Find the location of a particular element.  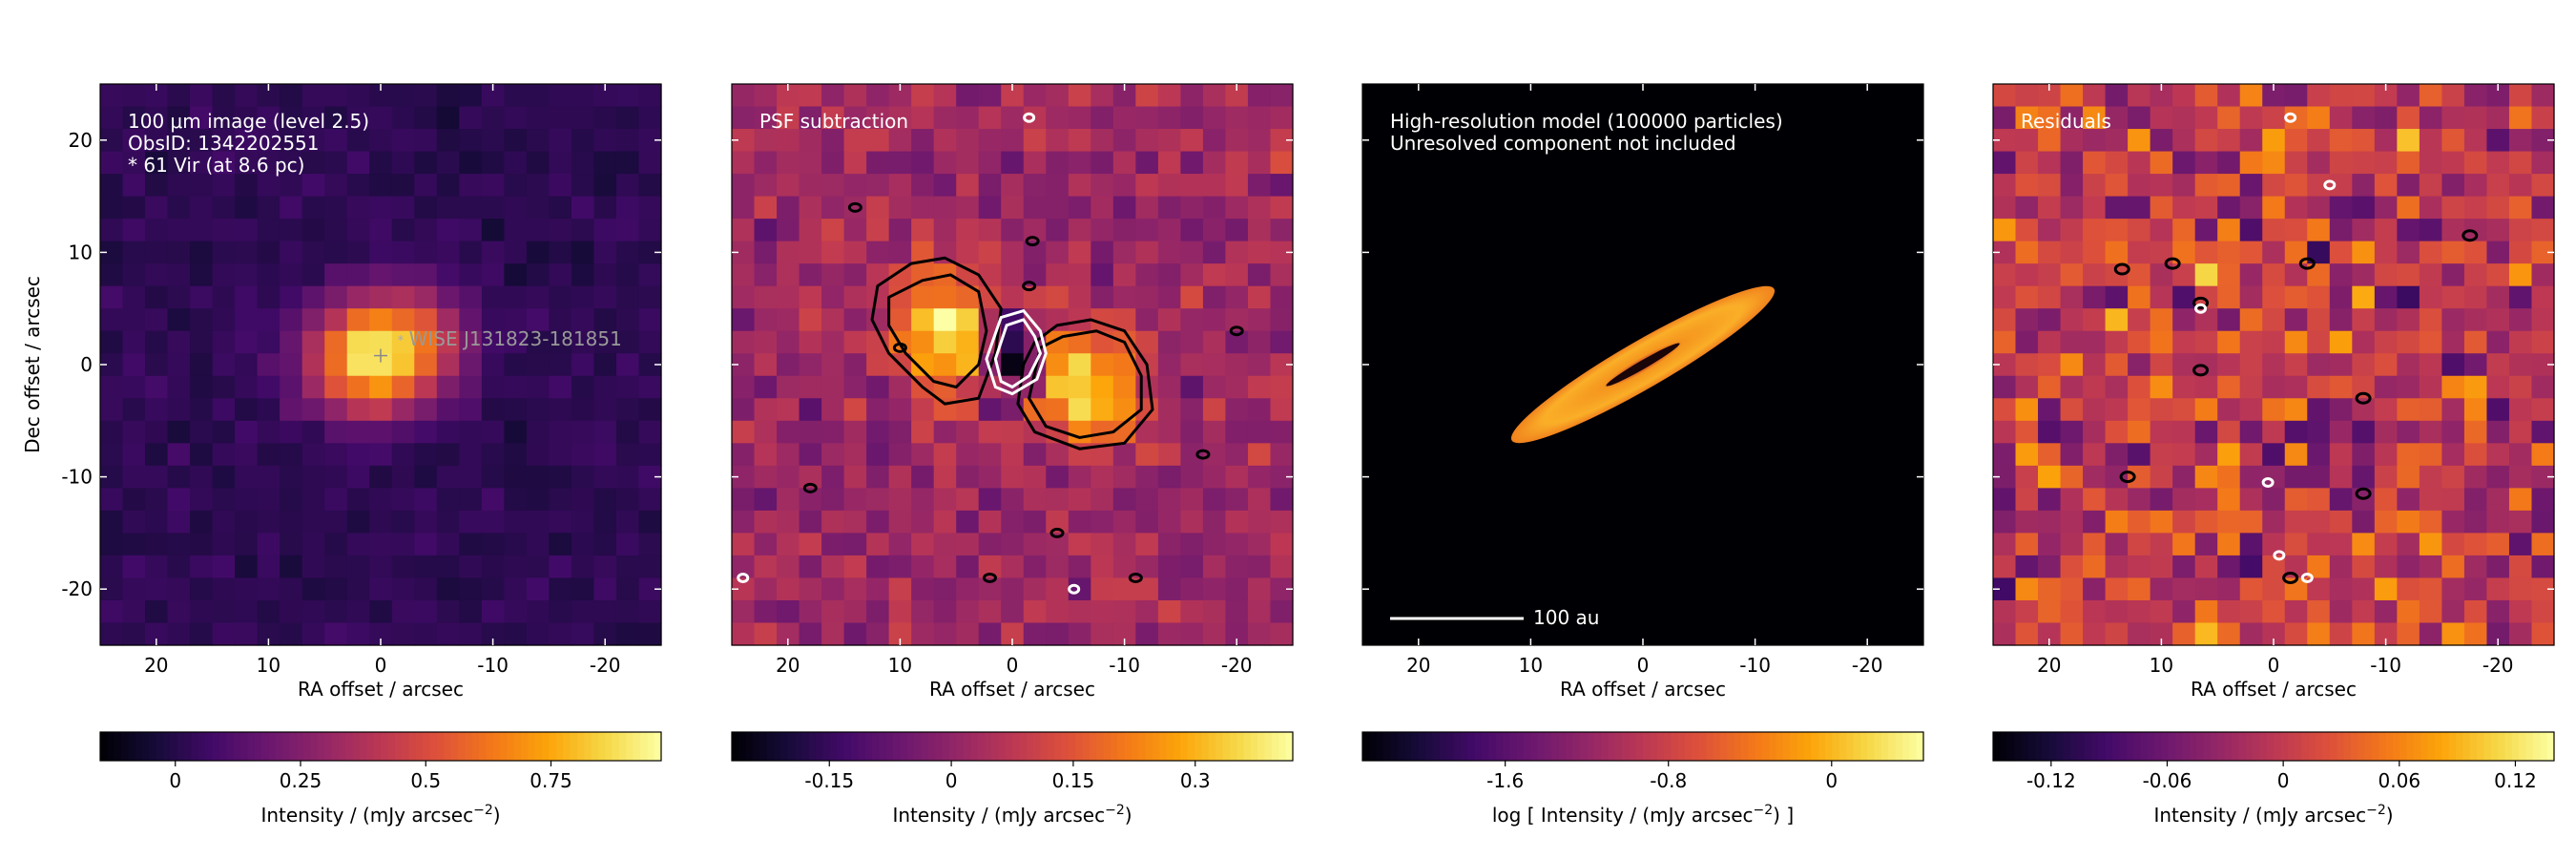

colorbar-tick-label: 0.25 is located at coordinates (301, 780).